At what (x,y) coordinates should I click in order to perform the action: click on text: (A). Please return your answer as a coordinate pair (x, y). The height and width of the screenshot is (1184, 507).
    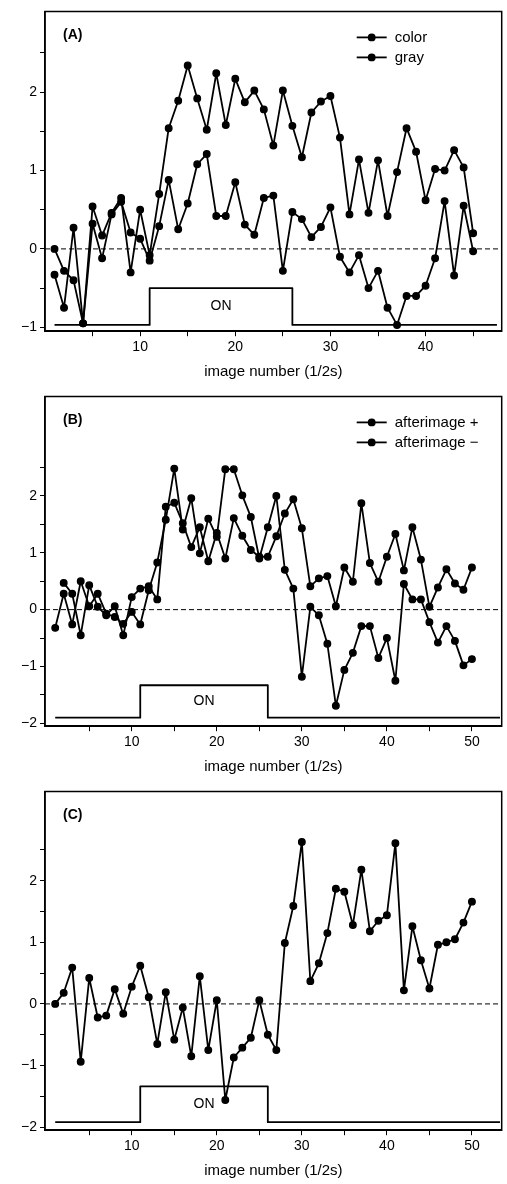
    Looking at the image, I should click on (73, 34).